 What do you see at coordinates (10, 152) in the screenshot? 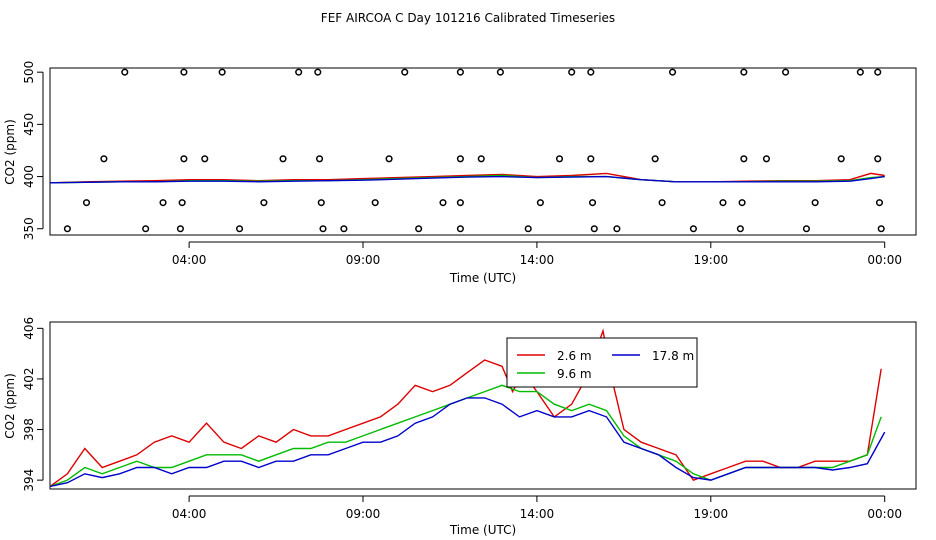
I see `top-y-label: CO2 (ppm)` at bounding box center [10, 152].